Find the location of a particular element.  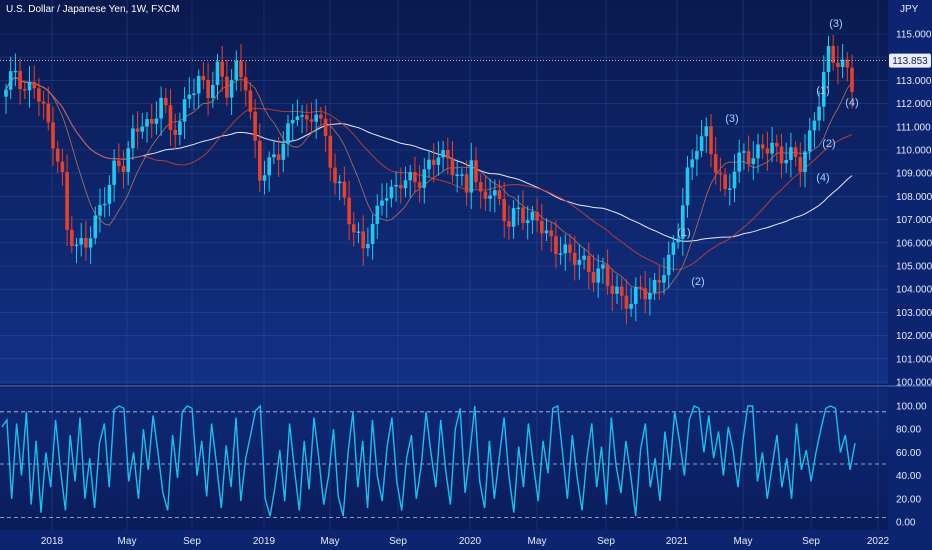

time-axis-label: 2022 is located at coordinates (878, 541).